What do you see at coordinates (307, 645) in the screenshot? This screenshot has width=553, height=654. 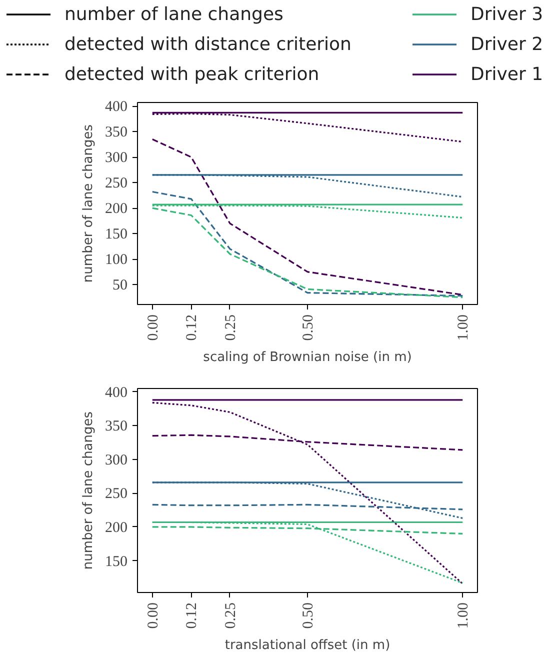 I see `x-axis-title: translational offset (in m)` at bounding box center [307, 645].